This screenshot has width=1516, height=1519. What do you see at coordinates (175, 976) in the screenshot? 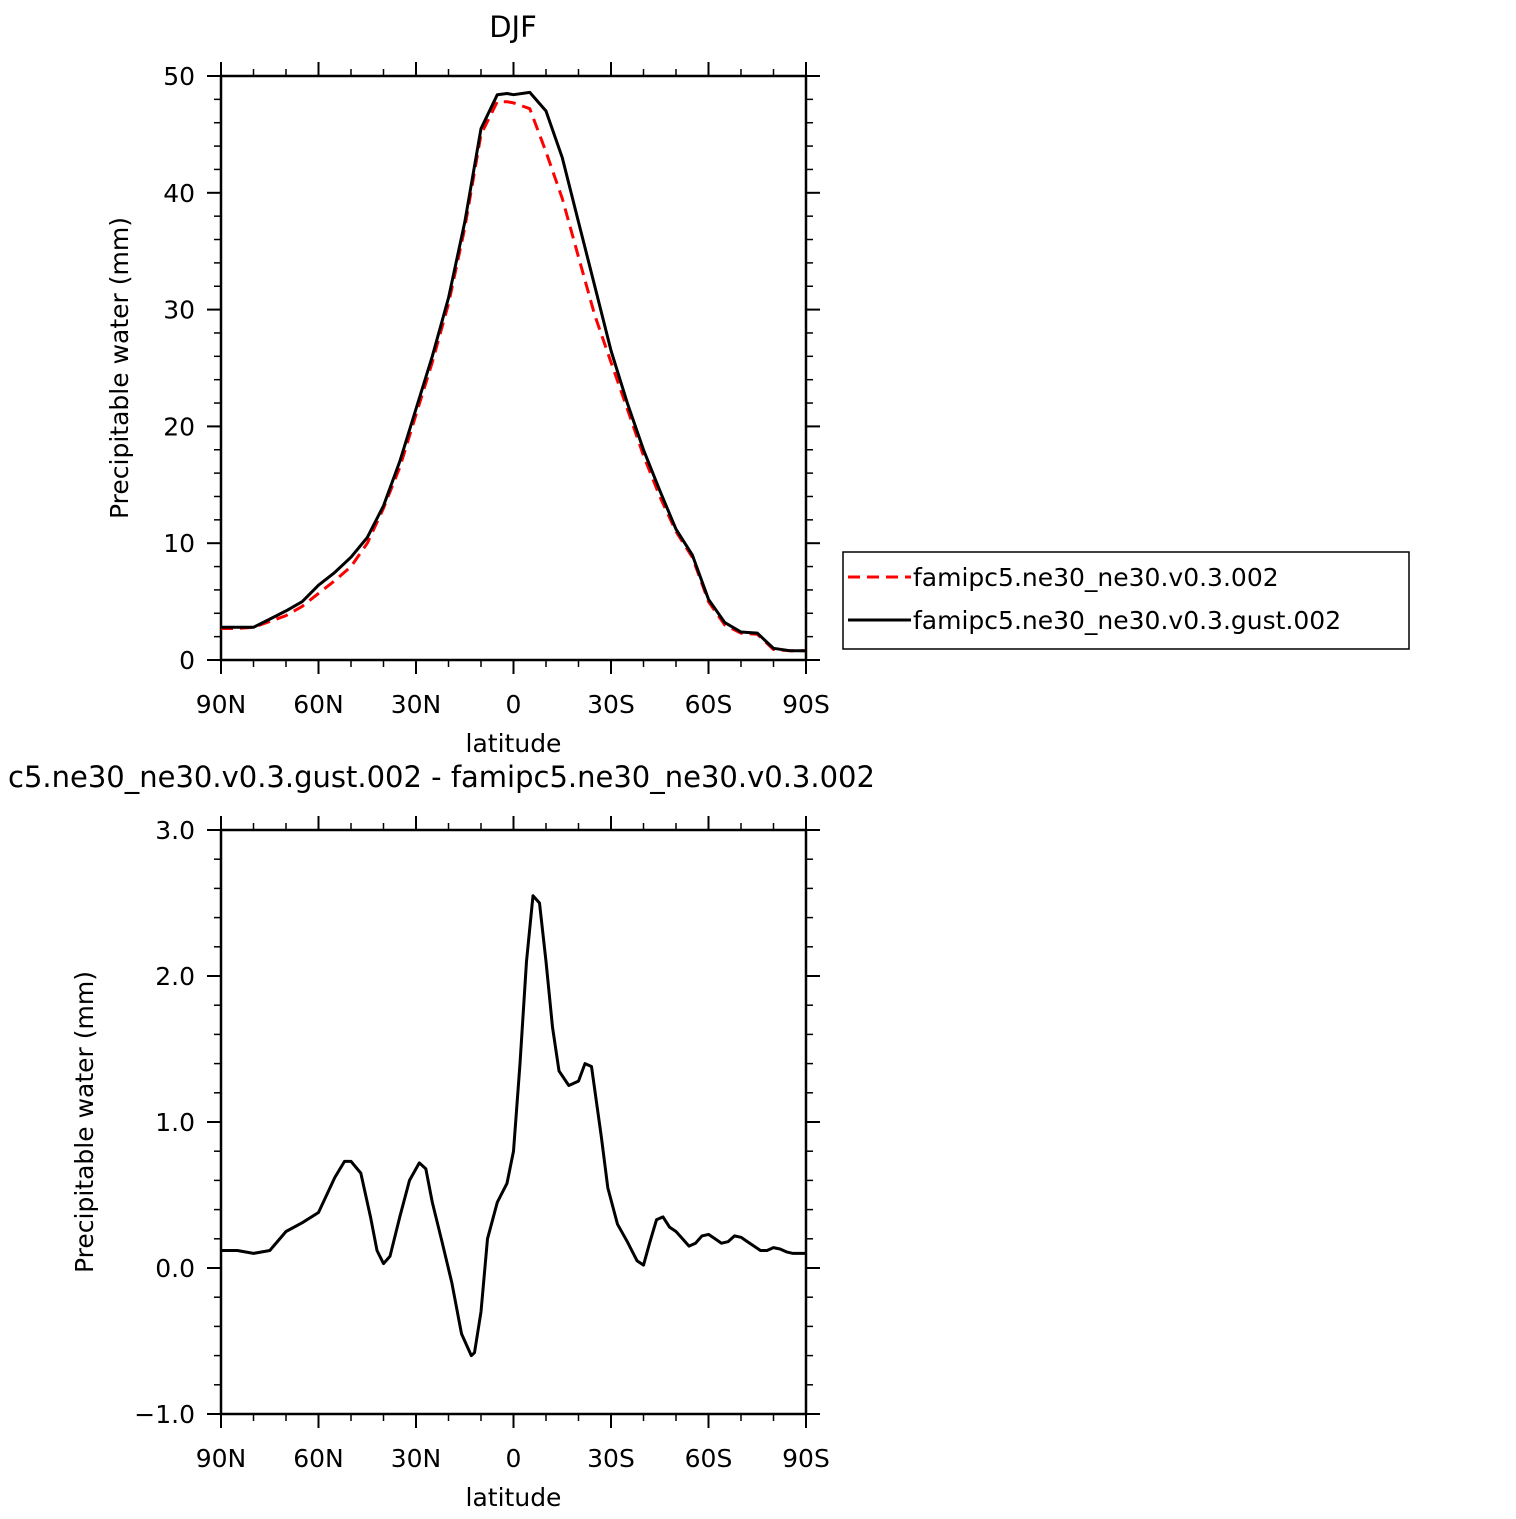
I see `chart2-y-tick-label: 2.0` at bounding box center [175, 976].